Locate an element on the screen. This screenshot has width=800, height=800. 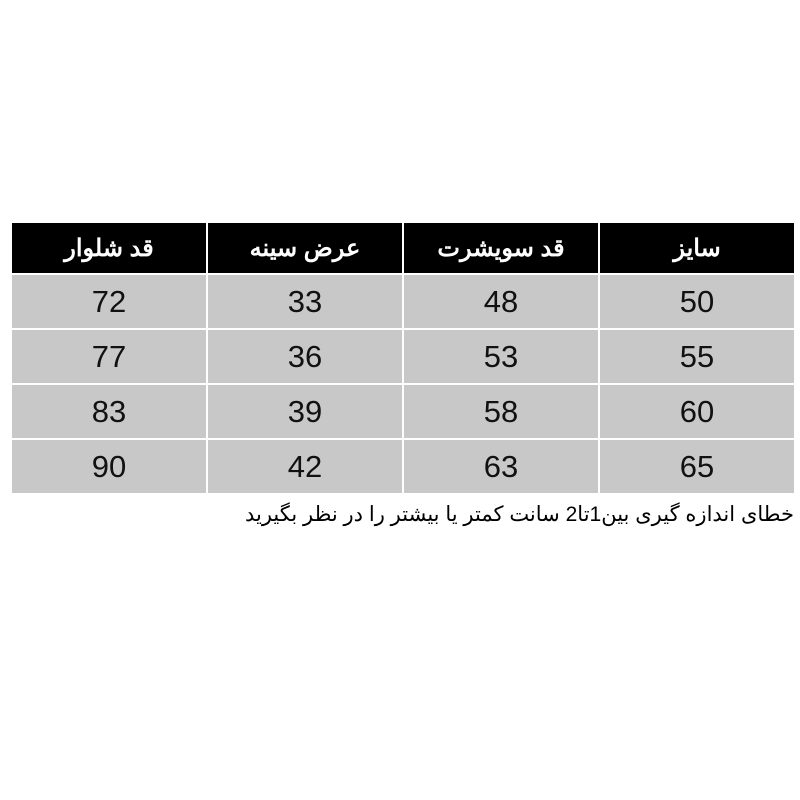
table-row: 65 63 42 90 is located at coordinates (403, 466).